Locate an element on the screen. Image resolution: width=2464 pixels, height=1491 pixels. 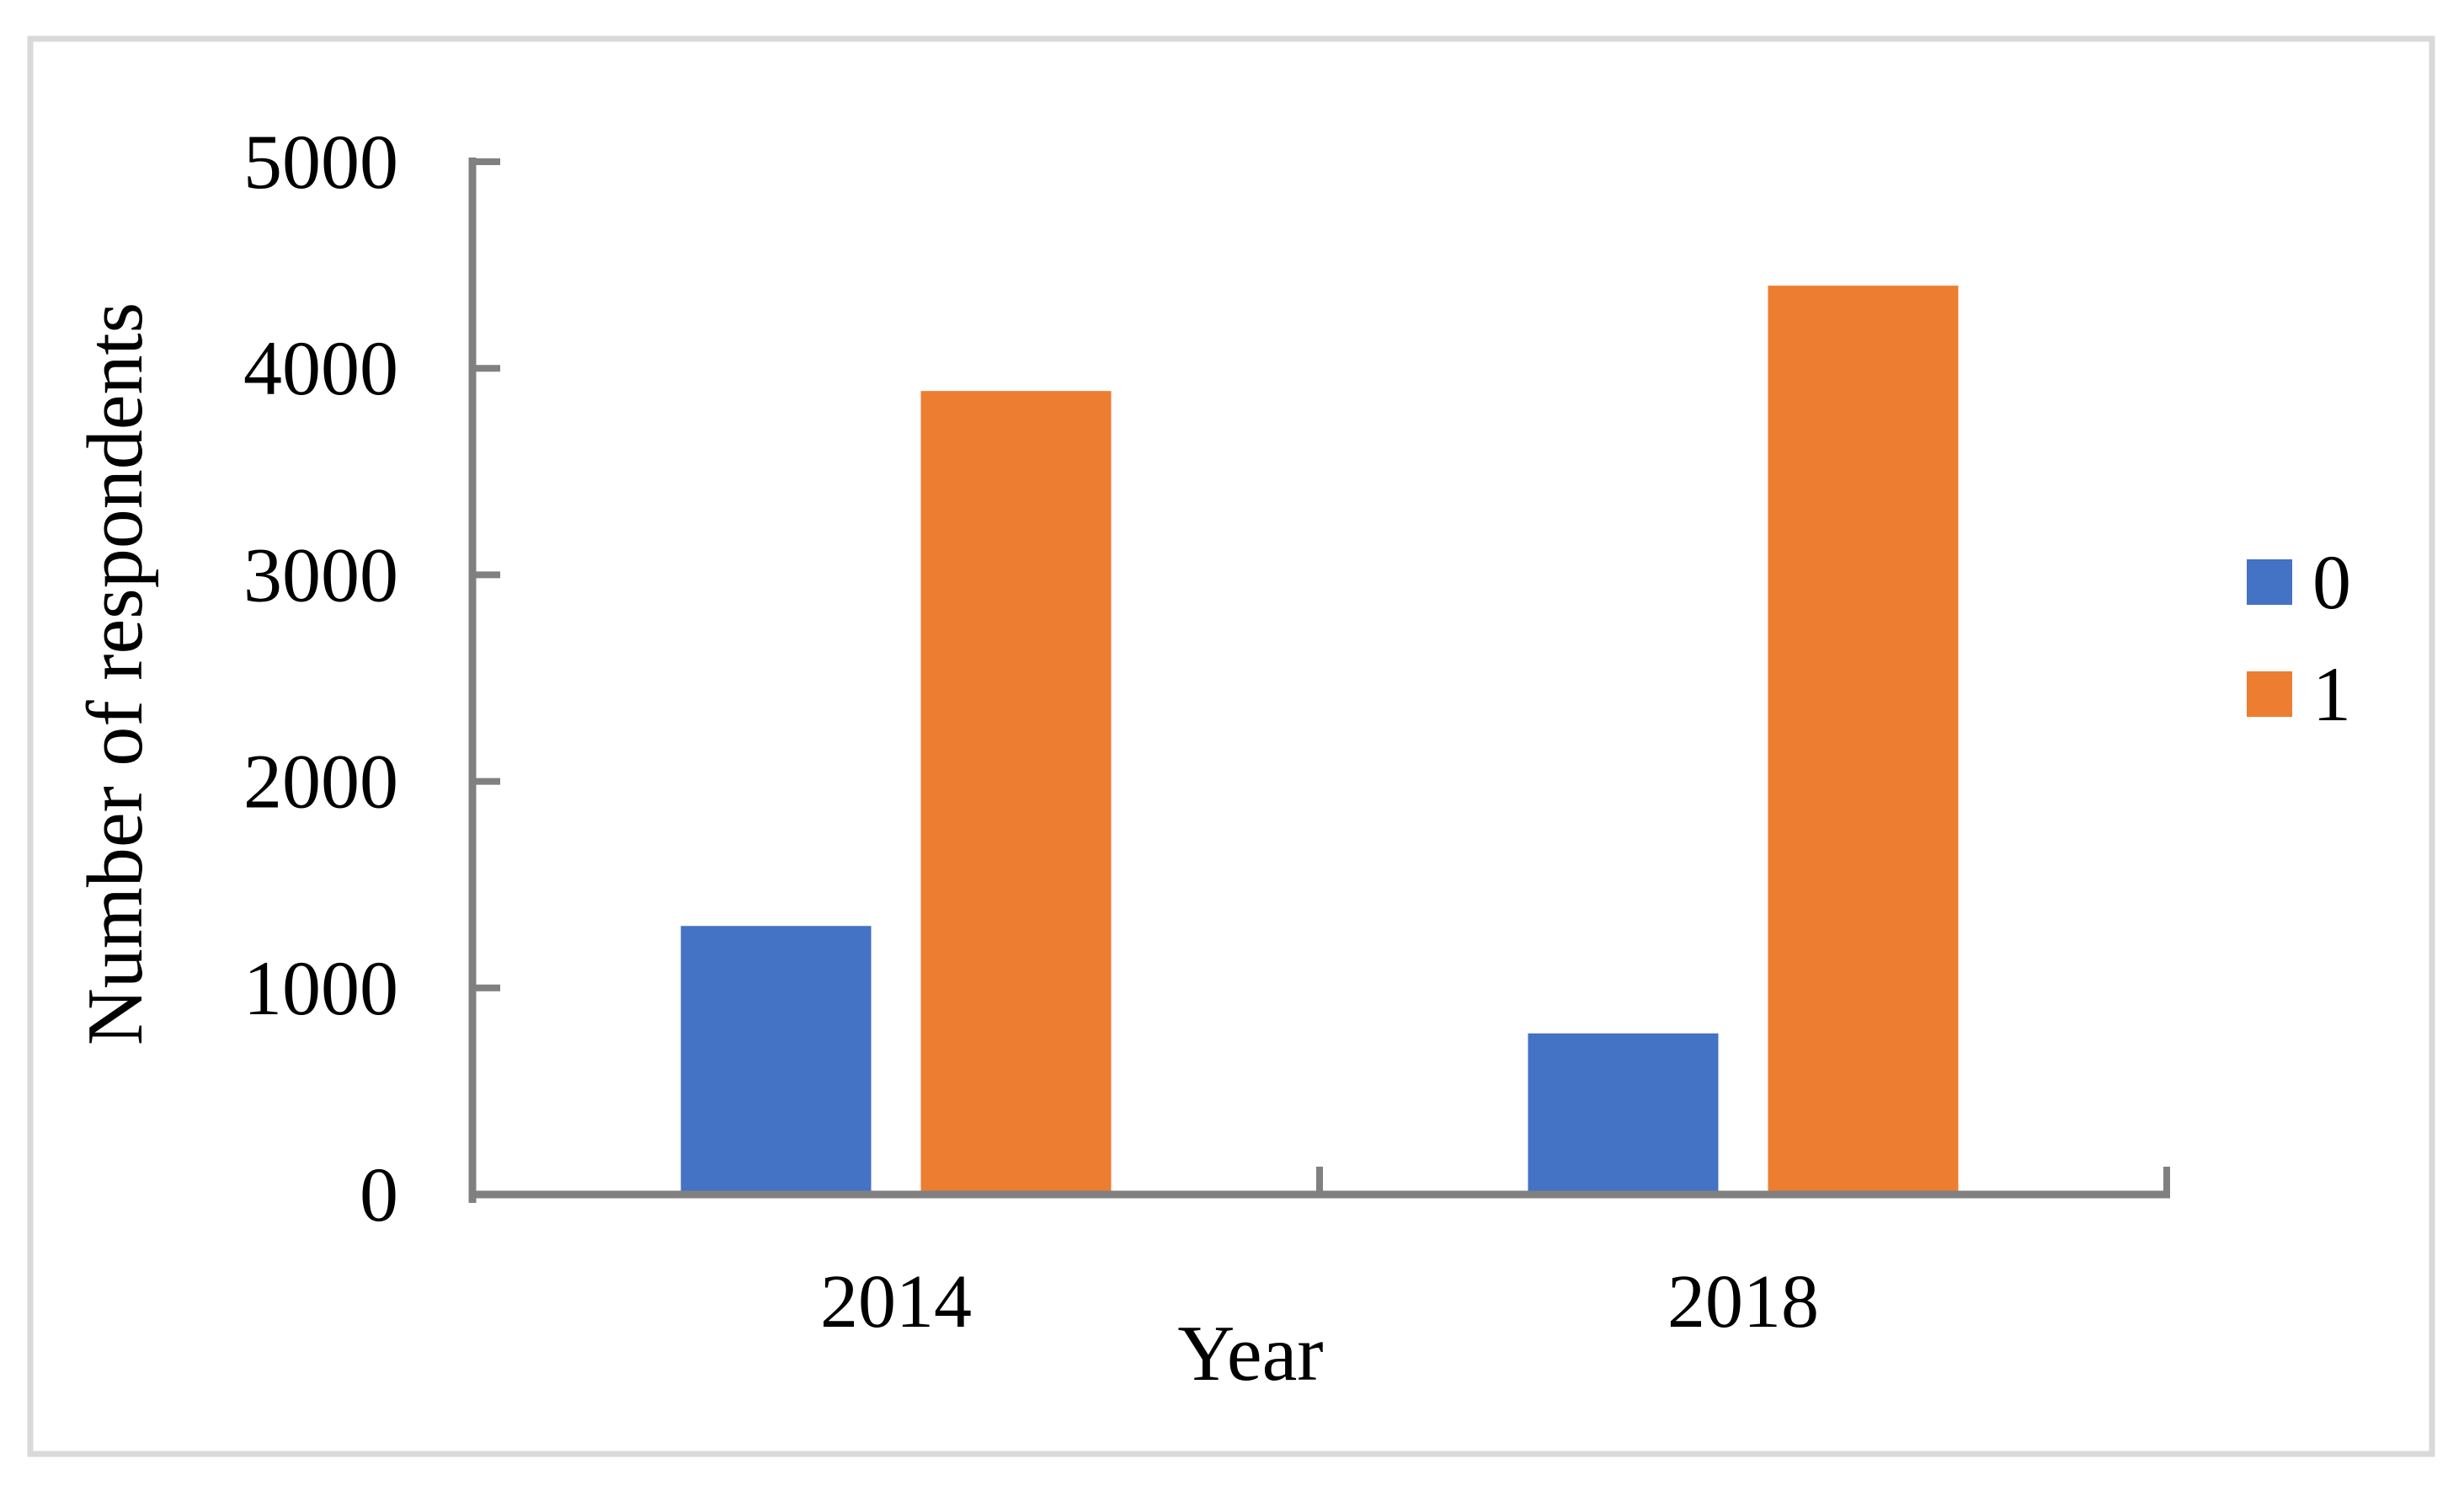
y-tick-label-3000: 3000 is located at coordinates (320, 574).